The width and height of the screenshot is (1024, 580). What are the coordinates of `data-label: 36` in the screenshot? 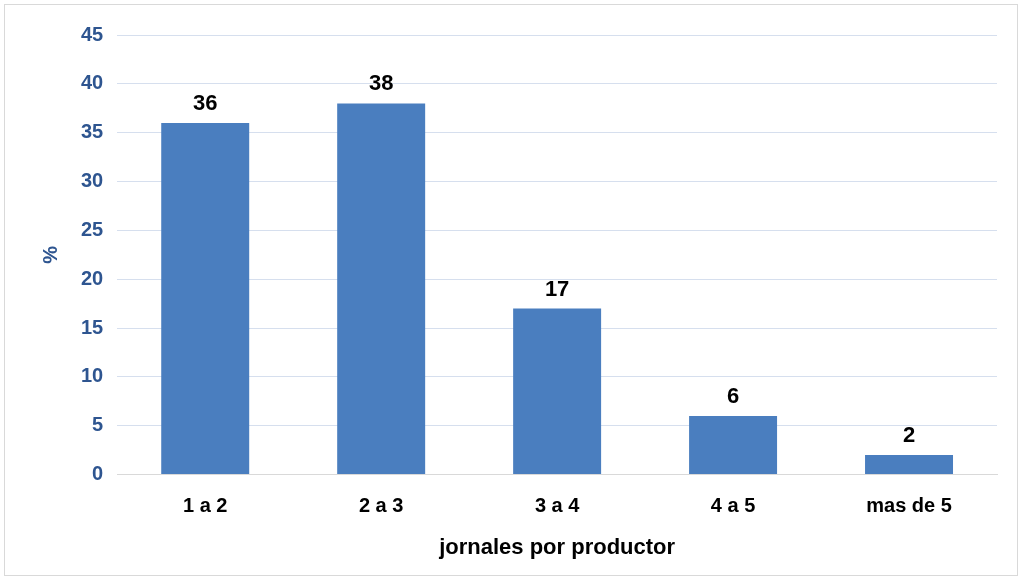 It's located at (205, 102).